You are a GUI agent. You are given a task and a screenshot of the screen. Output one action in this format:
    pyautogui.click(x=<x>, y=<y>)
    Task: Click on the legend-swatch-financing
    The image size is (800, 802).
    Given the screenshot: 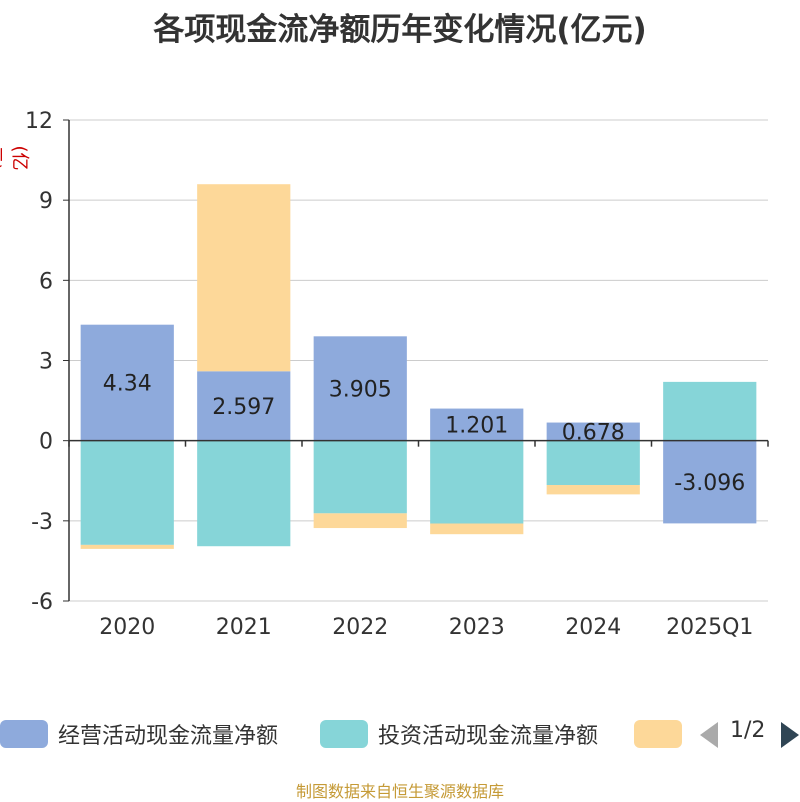 What is the action you would take?
    pyautogui.click(x=658, y=734)
    